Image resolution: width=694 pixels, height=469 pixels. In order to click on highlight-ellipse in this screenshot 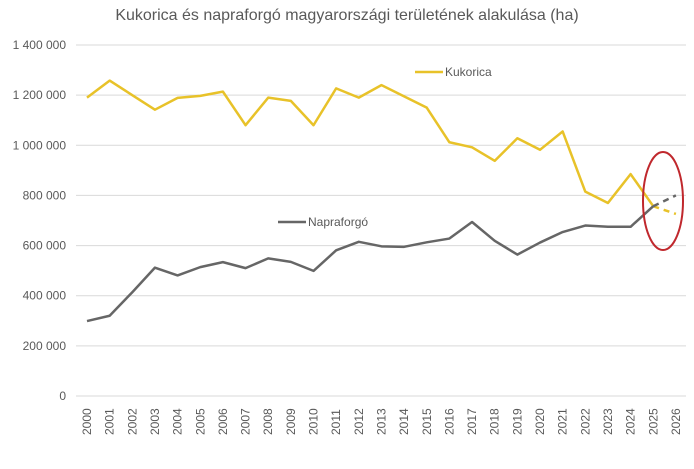, I will do `click(663, 201)`.